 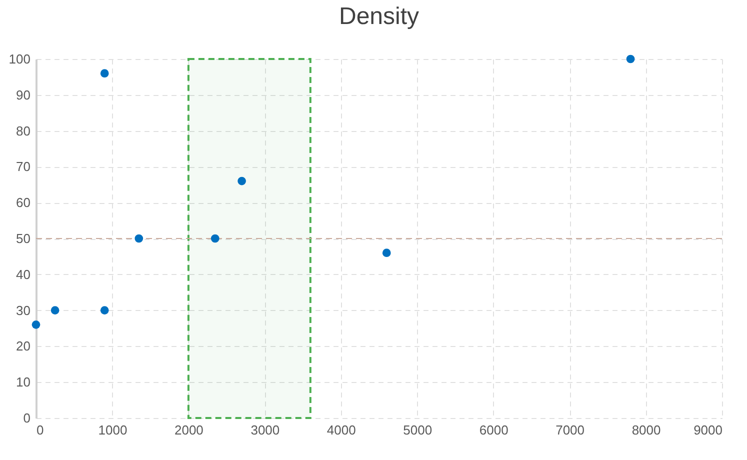 I want to click on x-tick-label: 3000, so click(x=265, y=430).